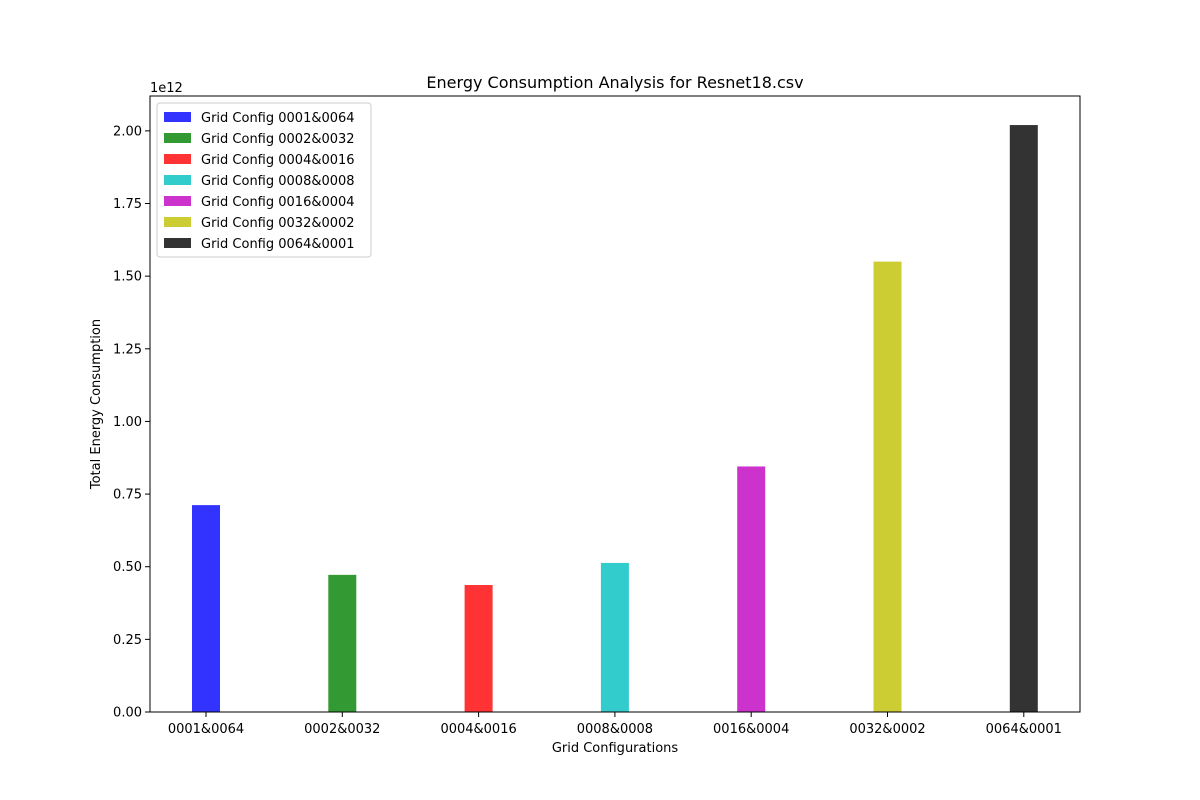  I want to click on y-axis-label: Total Energy Consumption, so click(96, 404).